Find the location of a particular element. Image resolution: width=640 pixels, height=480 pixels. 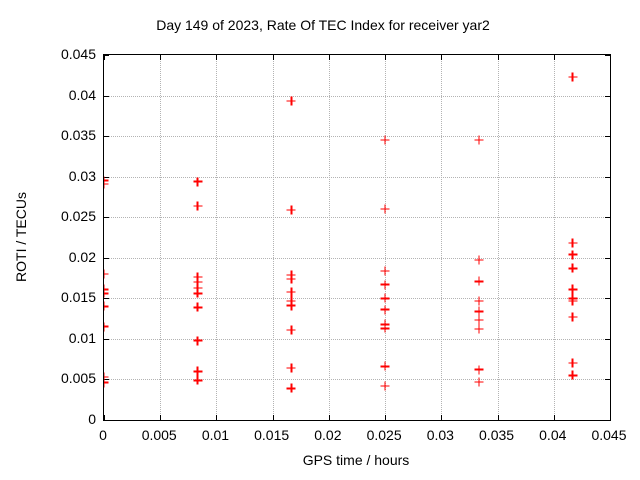

y-tick-label: 0.015 is located at coordinates (78, 297).